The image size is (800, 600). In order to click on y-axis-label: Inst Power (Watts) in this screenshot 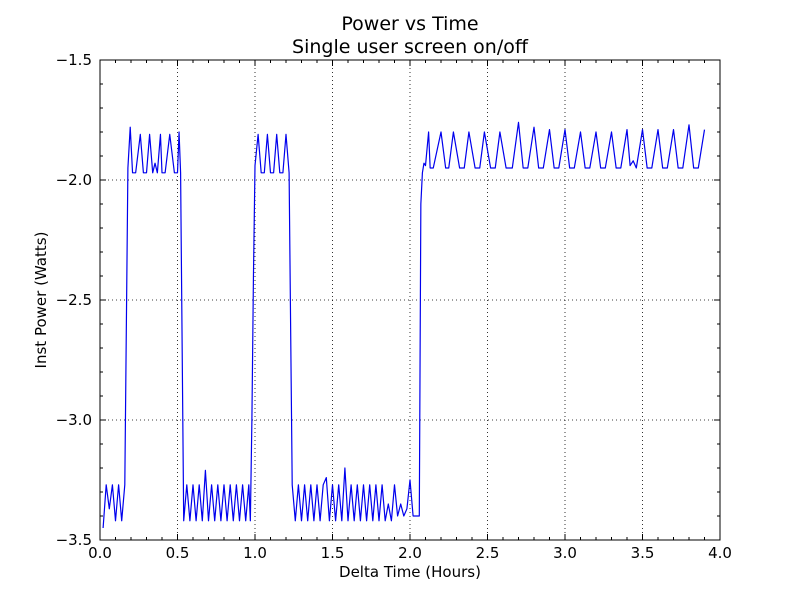, I will do `click(41, 300)`.